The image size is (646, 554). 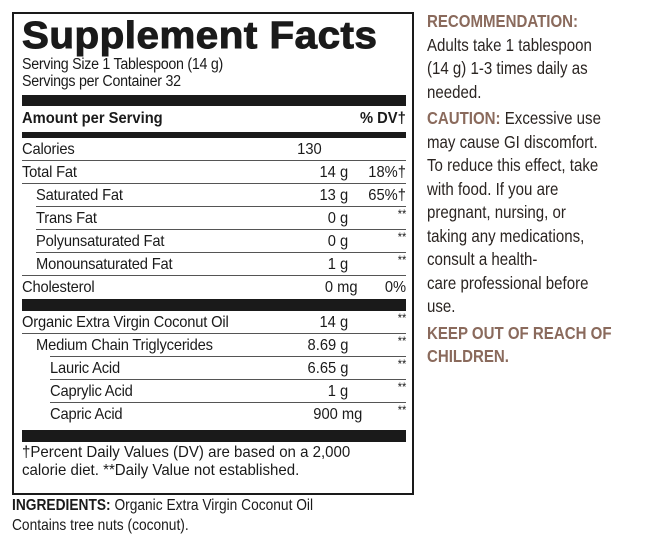 I want to click on caution-line: consult a health-, so click(x=482, y=259).